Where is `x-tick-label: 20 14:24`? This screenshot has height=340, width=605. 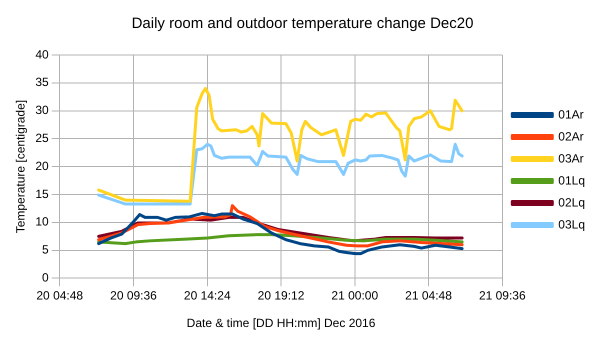
x-tick-label: 20 14:24 is located at coordinates (207, 295).